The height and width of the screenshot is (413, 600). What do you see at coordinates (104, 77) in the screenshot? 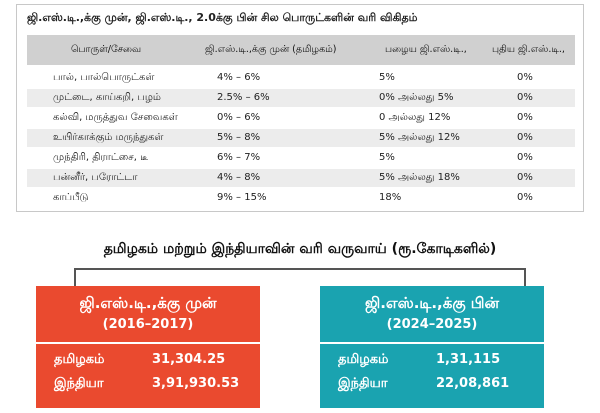
I see `cell-item: பால், பால்பொருட்கள்` at bounding box center [104, 77].